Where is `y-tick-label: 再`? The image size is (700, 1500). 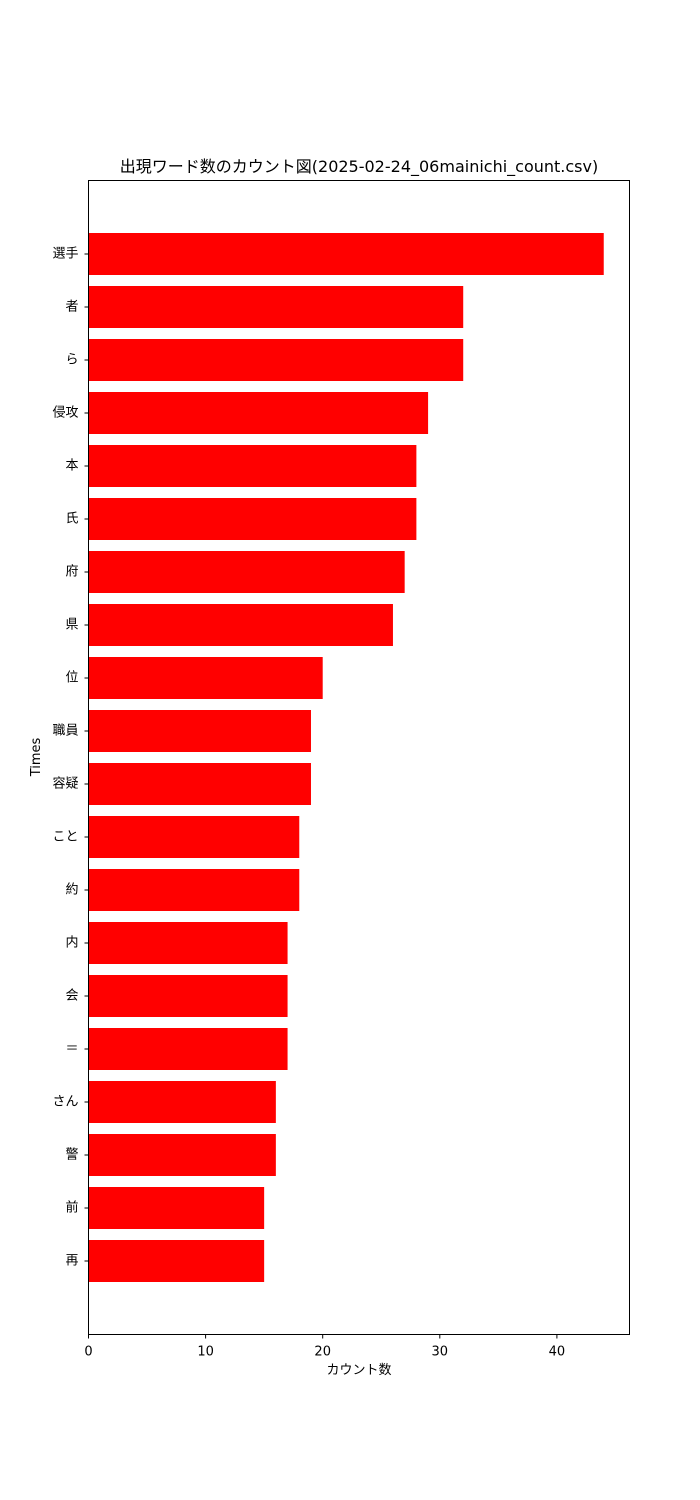 y-tick-label: 再 is located at coordinates (71, 1261).